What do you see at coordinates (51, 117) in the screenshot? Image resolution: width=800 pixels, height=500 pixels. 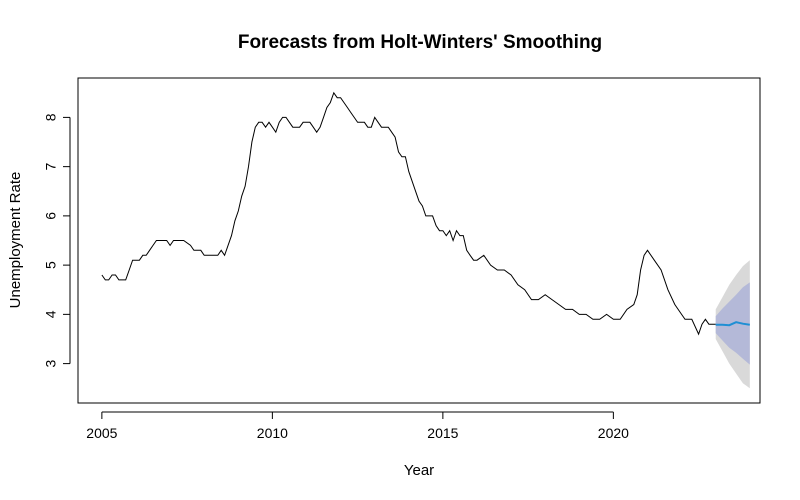 I see `y-tick-label: 8` at bounding box center [51, 117].